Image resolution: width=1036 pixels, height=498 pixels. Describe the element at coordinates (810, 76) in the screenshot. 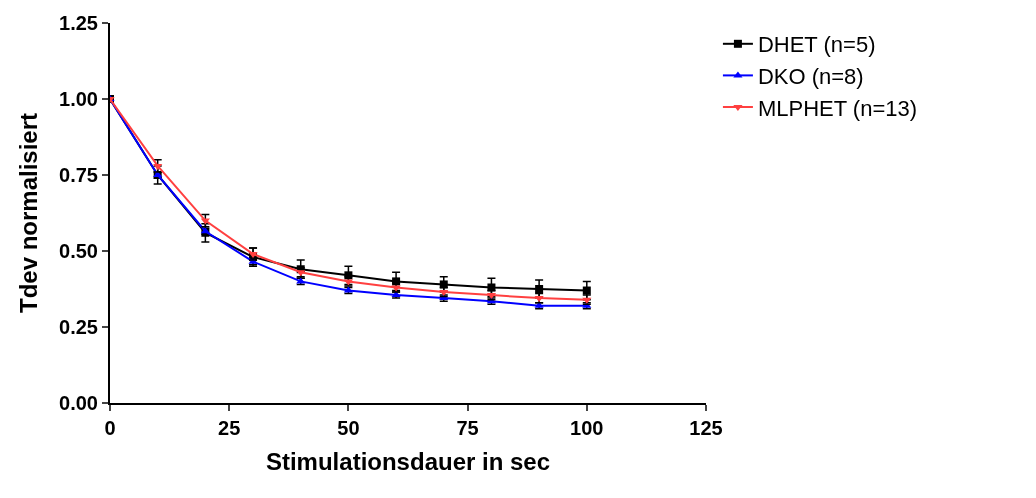

I see `legend-label: DKO (n=8)` at that location.